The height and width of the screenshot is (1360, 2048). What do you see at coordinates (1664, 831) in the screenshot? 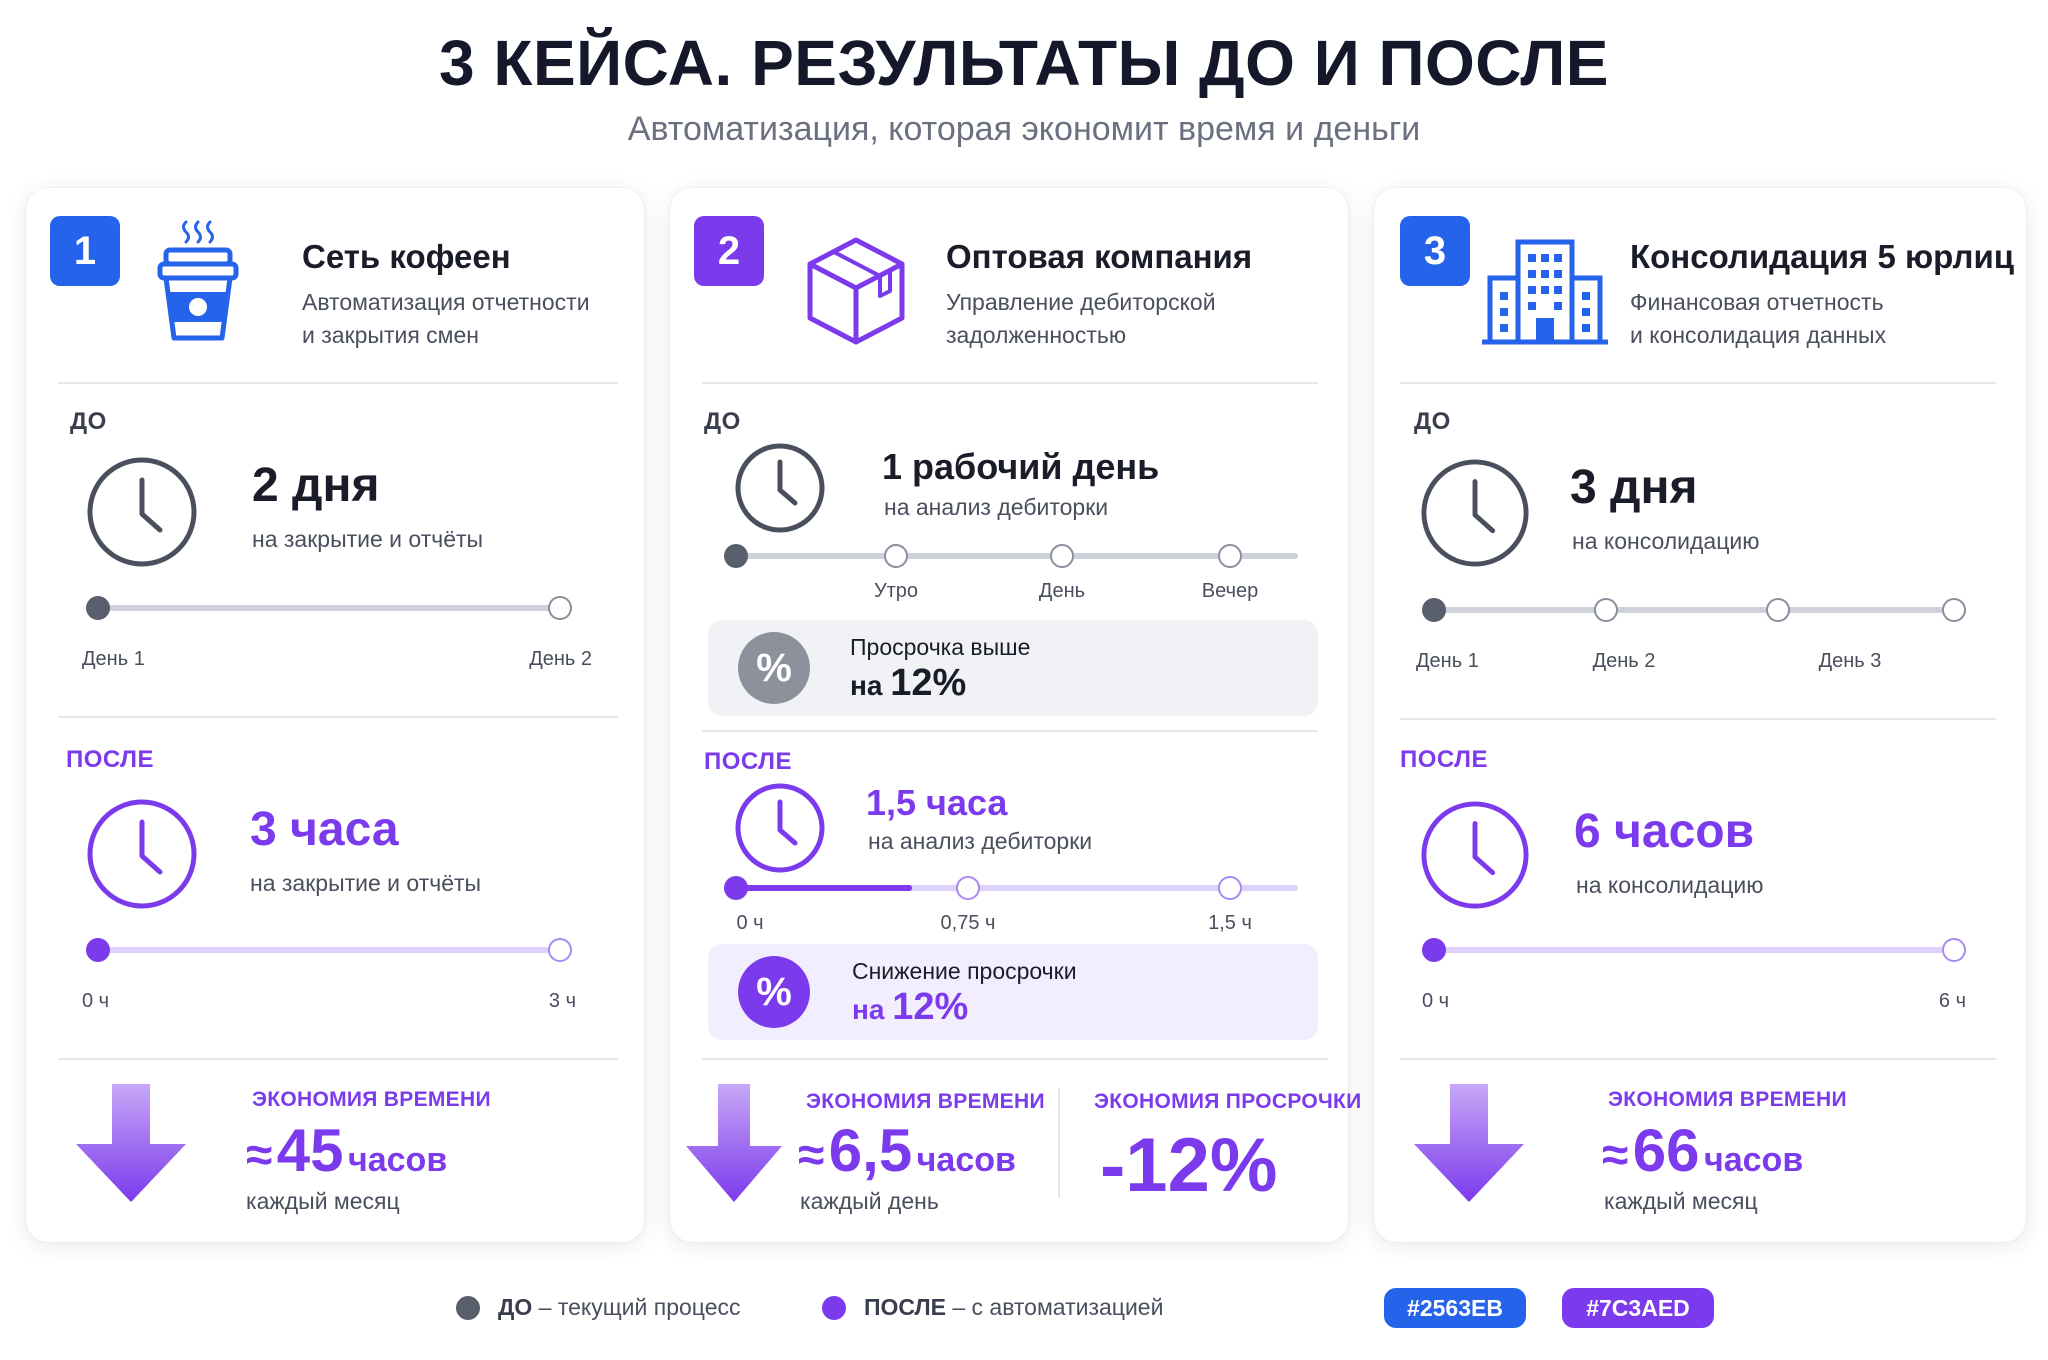
I see `after-value: 6 часов` at bounding box center [1664, 831].